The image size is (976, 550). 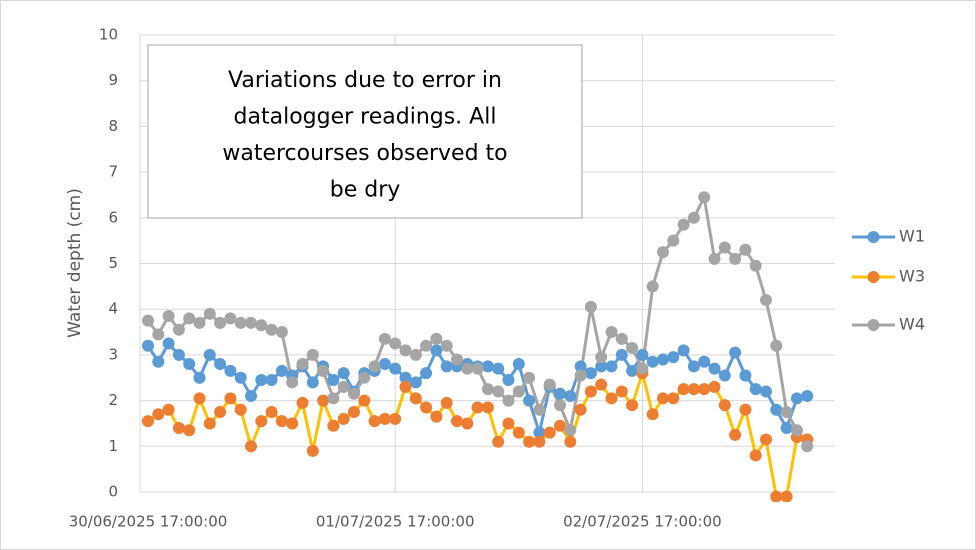 I want to click on y-tick-label: 7, so click(x=113, y=172).